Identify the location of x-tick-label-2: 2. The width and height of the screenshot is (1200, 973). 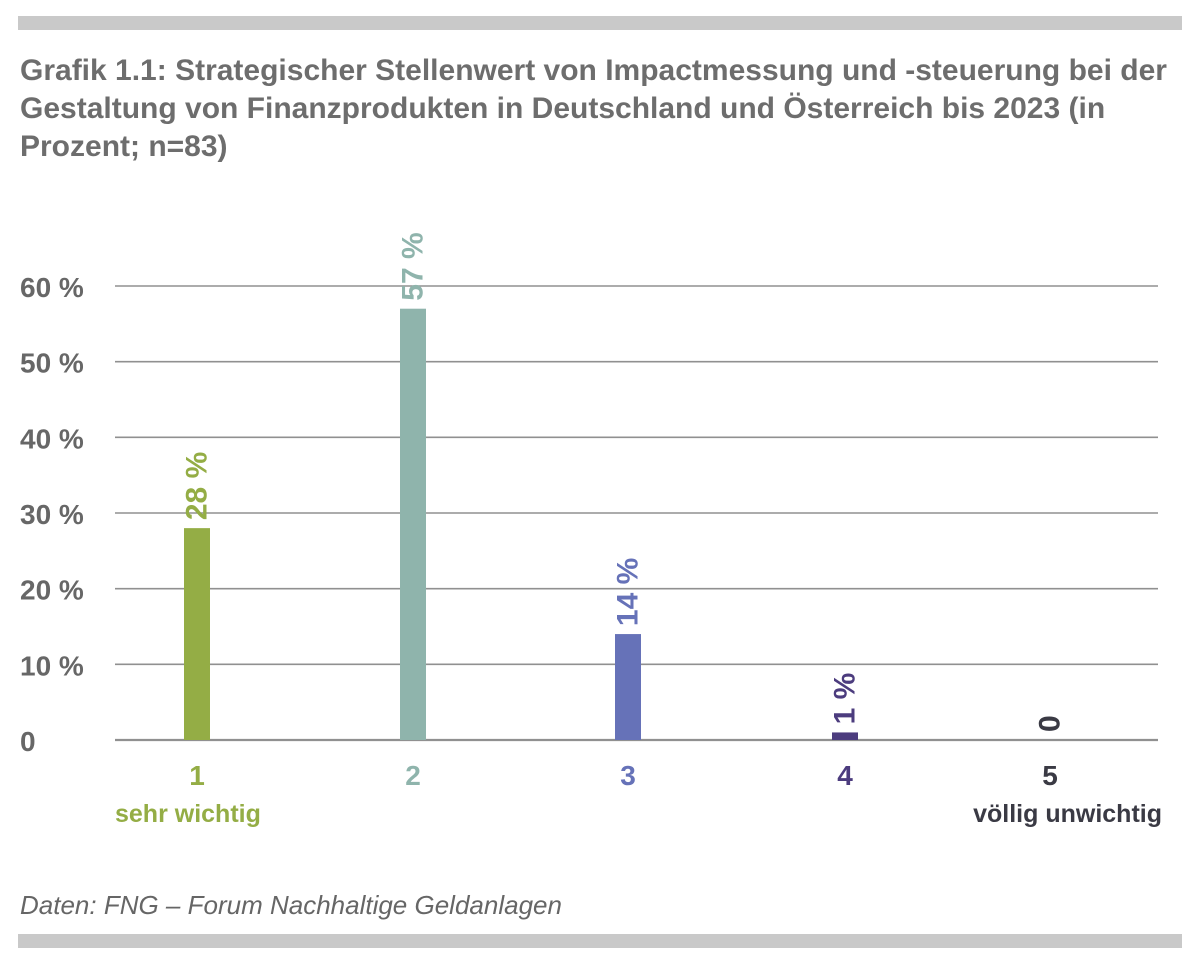
(413, 775).